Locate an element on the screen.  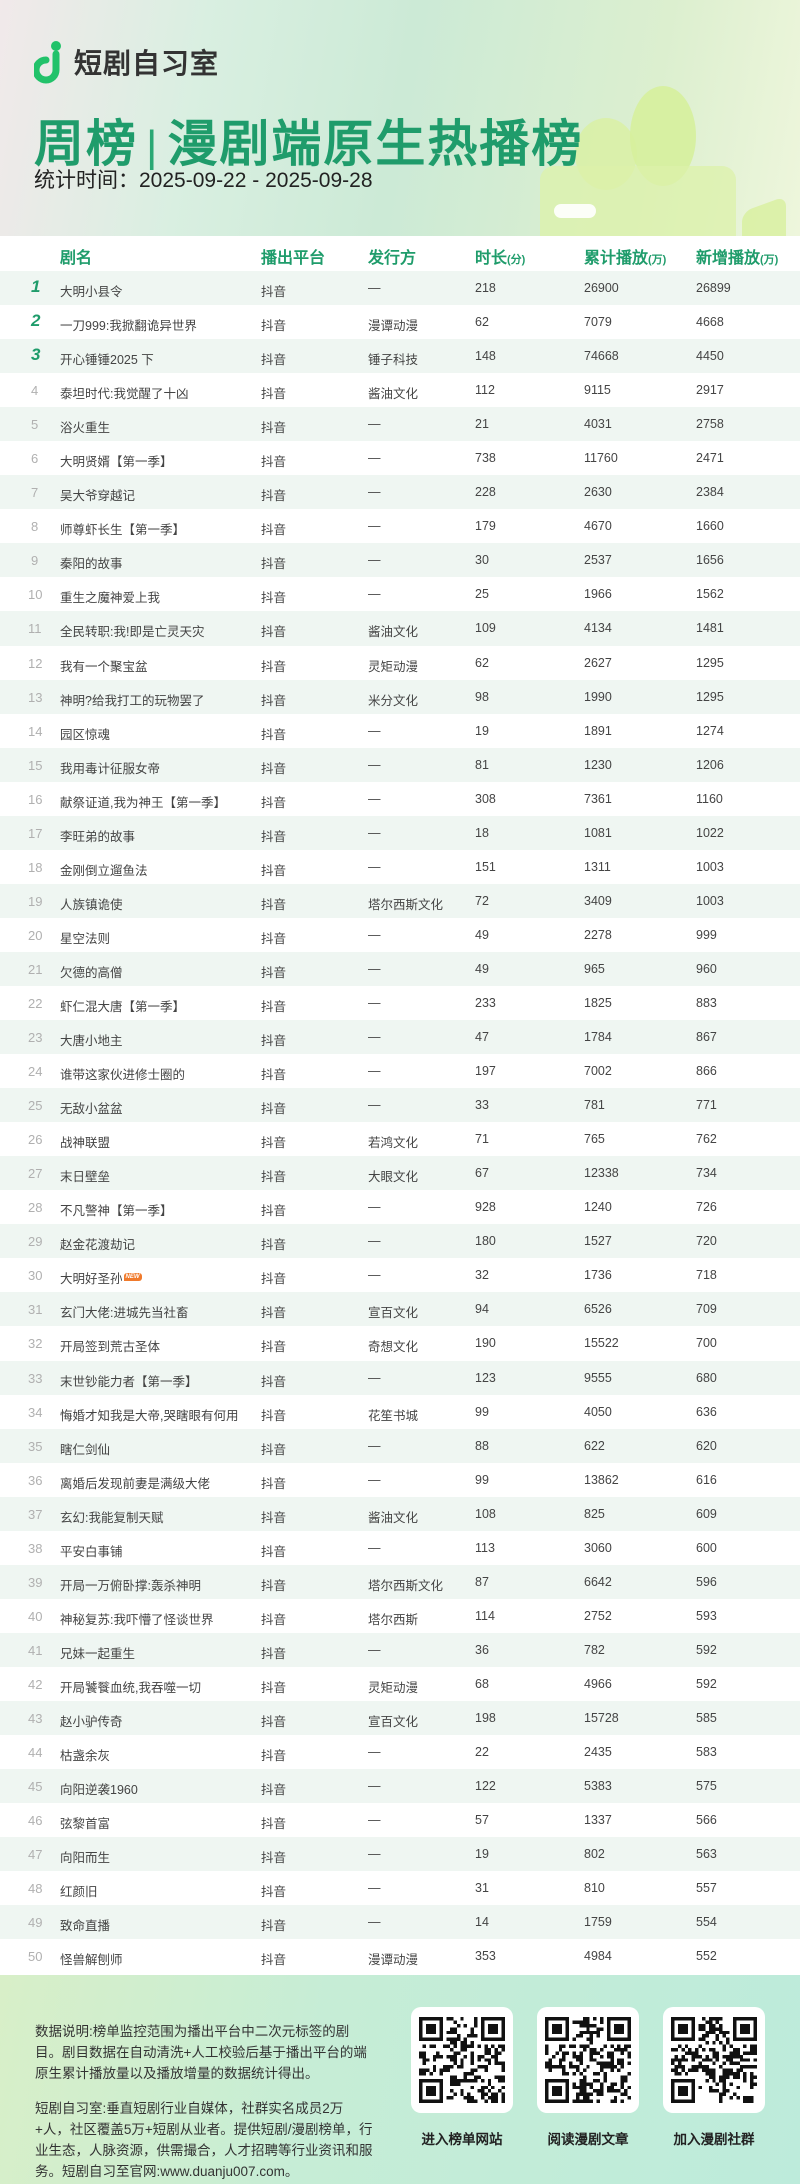
cell-total-plays: 26900 is located at coordinates (601, 288).